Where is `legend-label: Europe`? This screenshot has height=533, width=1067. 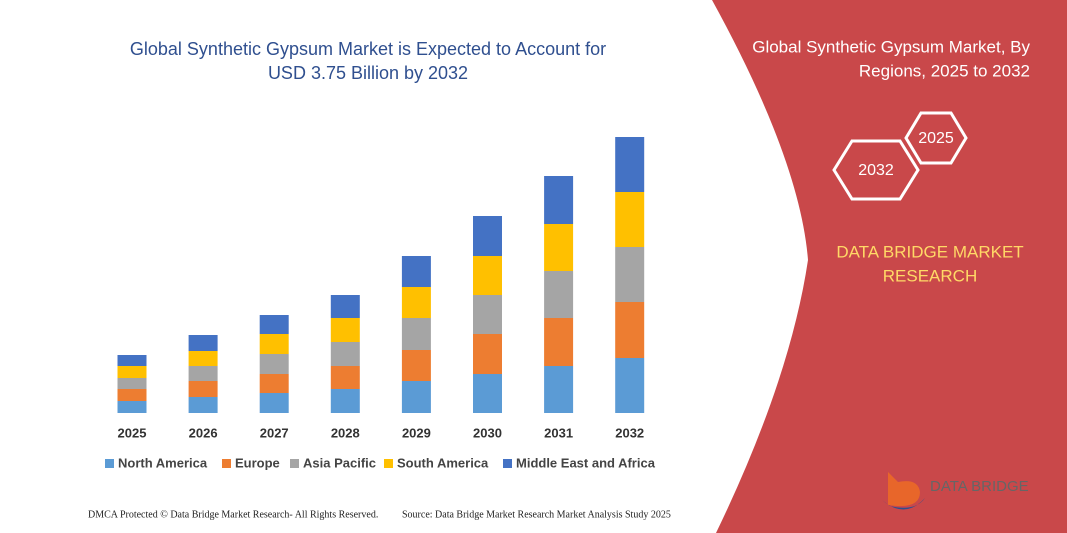
legend-label: Europe is located at coordinates (257, 462).